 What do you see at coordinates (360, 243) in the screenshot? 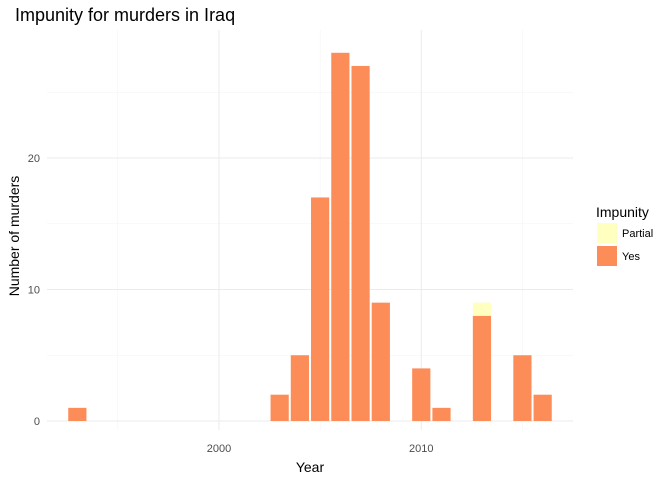
I see `bar-yes-2007` at bounding box center [360, 243].